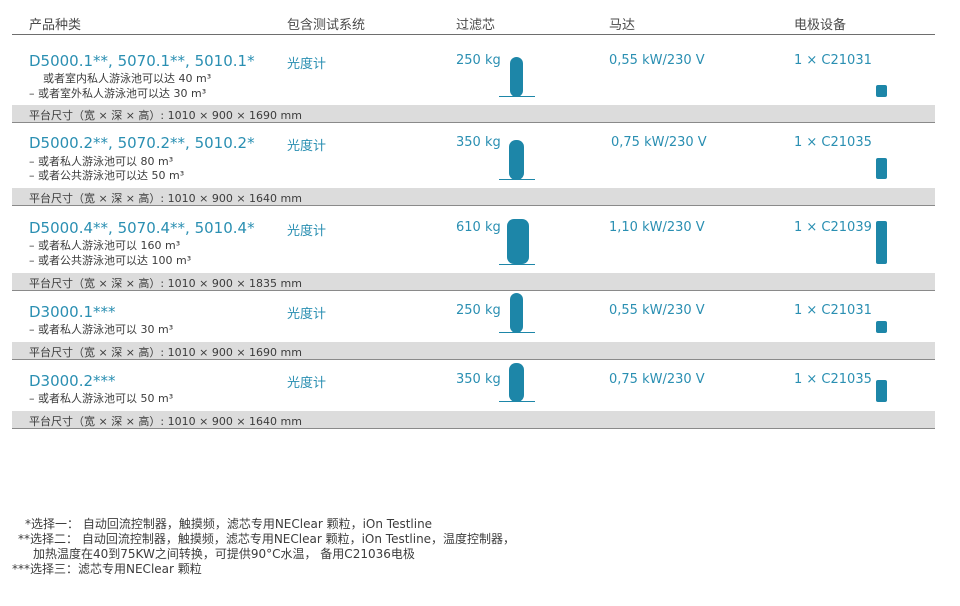 This screenshot has width=960, height=606. I want to click on capacity-note: – 或者公共游泳池可以达 50 m³, so click(107, 175).